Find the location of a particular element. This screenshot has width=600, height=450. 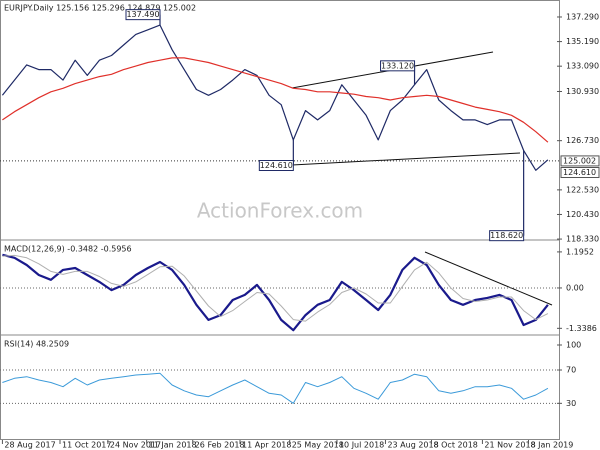

y-tick-label: 130.930 is located at coordinates (582, 91).